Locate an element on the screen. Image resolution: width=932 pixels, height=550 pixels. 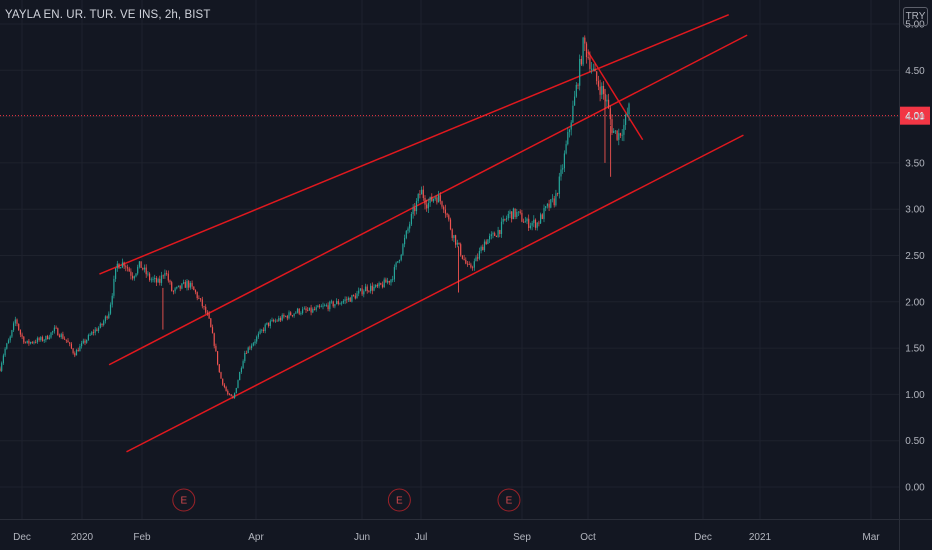
currency-button: TRY is located at coordinates (915, 16).